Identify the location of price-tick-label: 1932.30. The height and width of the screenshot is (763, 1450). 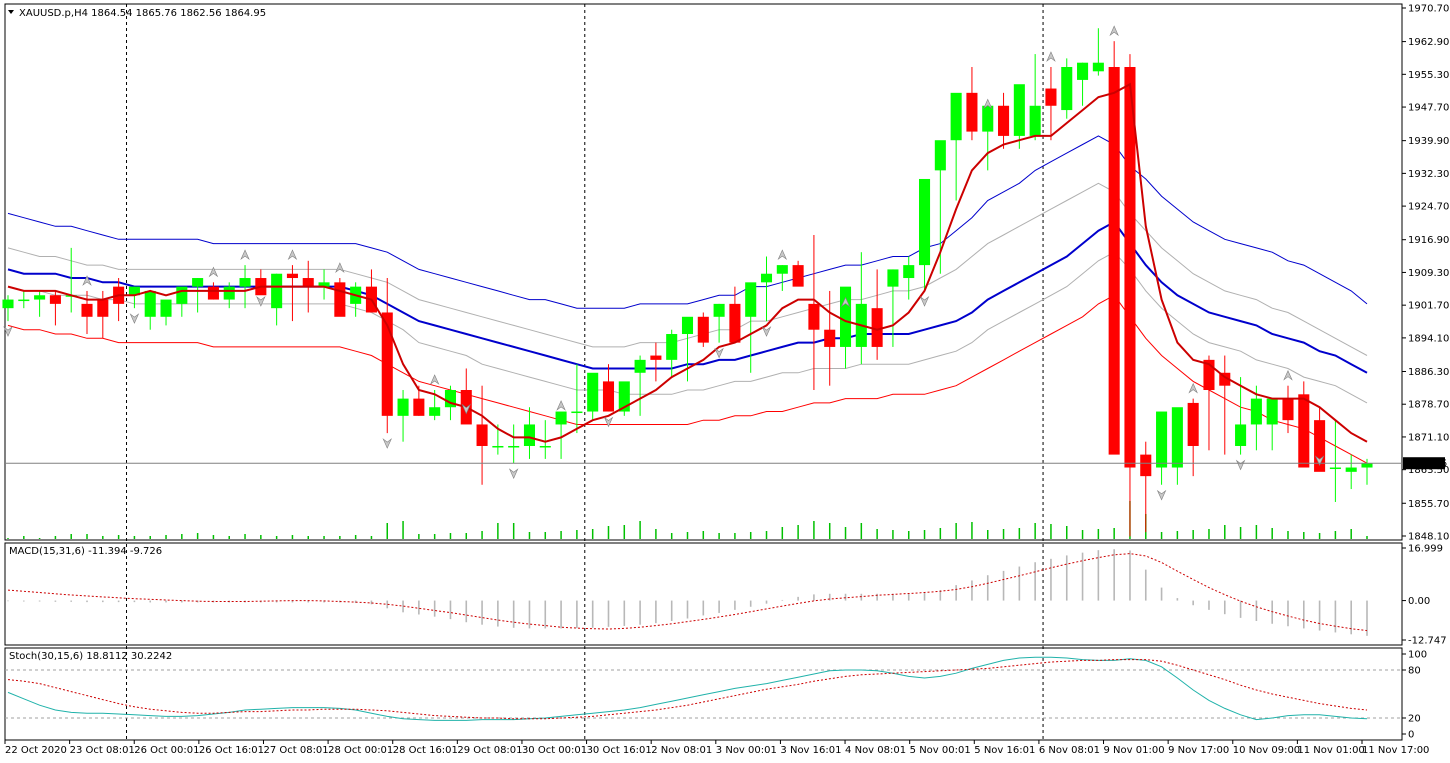
(1428, 174).